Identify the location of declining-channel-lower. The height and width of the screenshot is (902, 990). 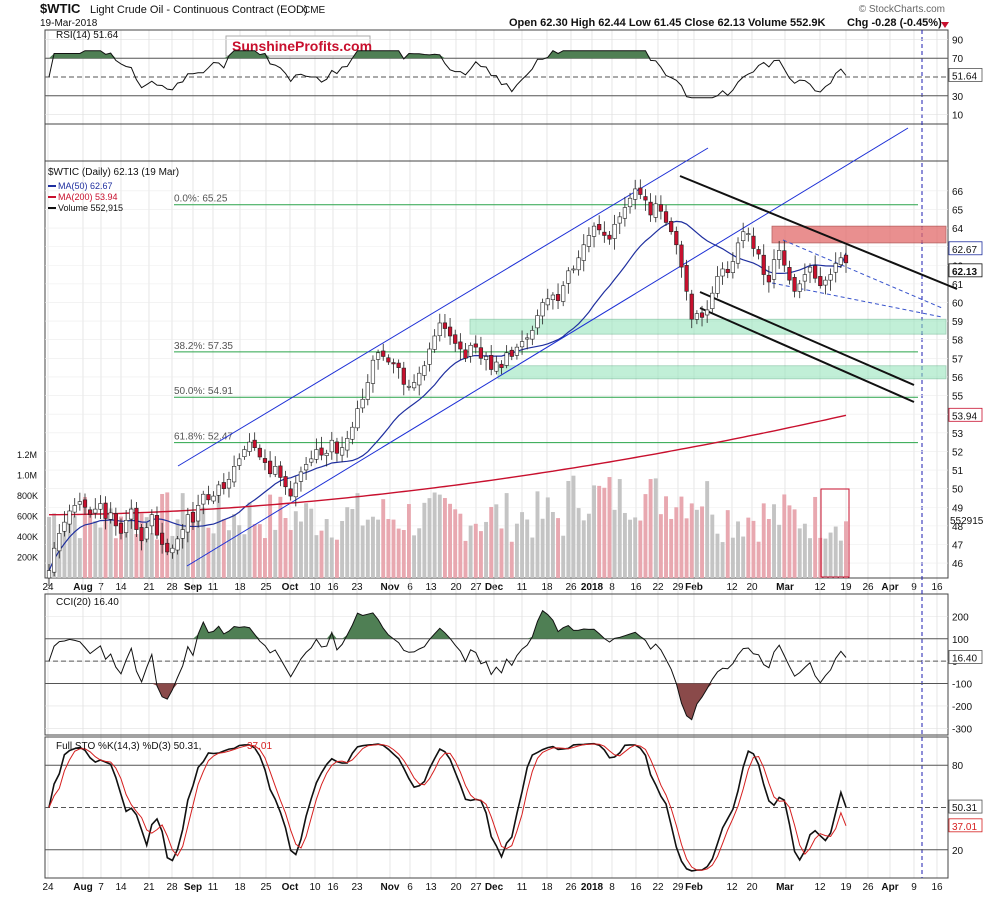
(807, 355).